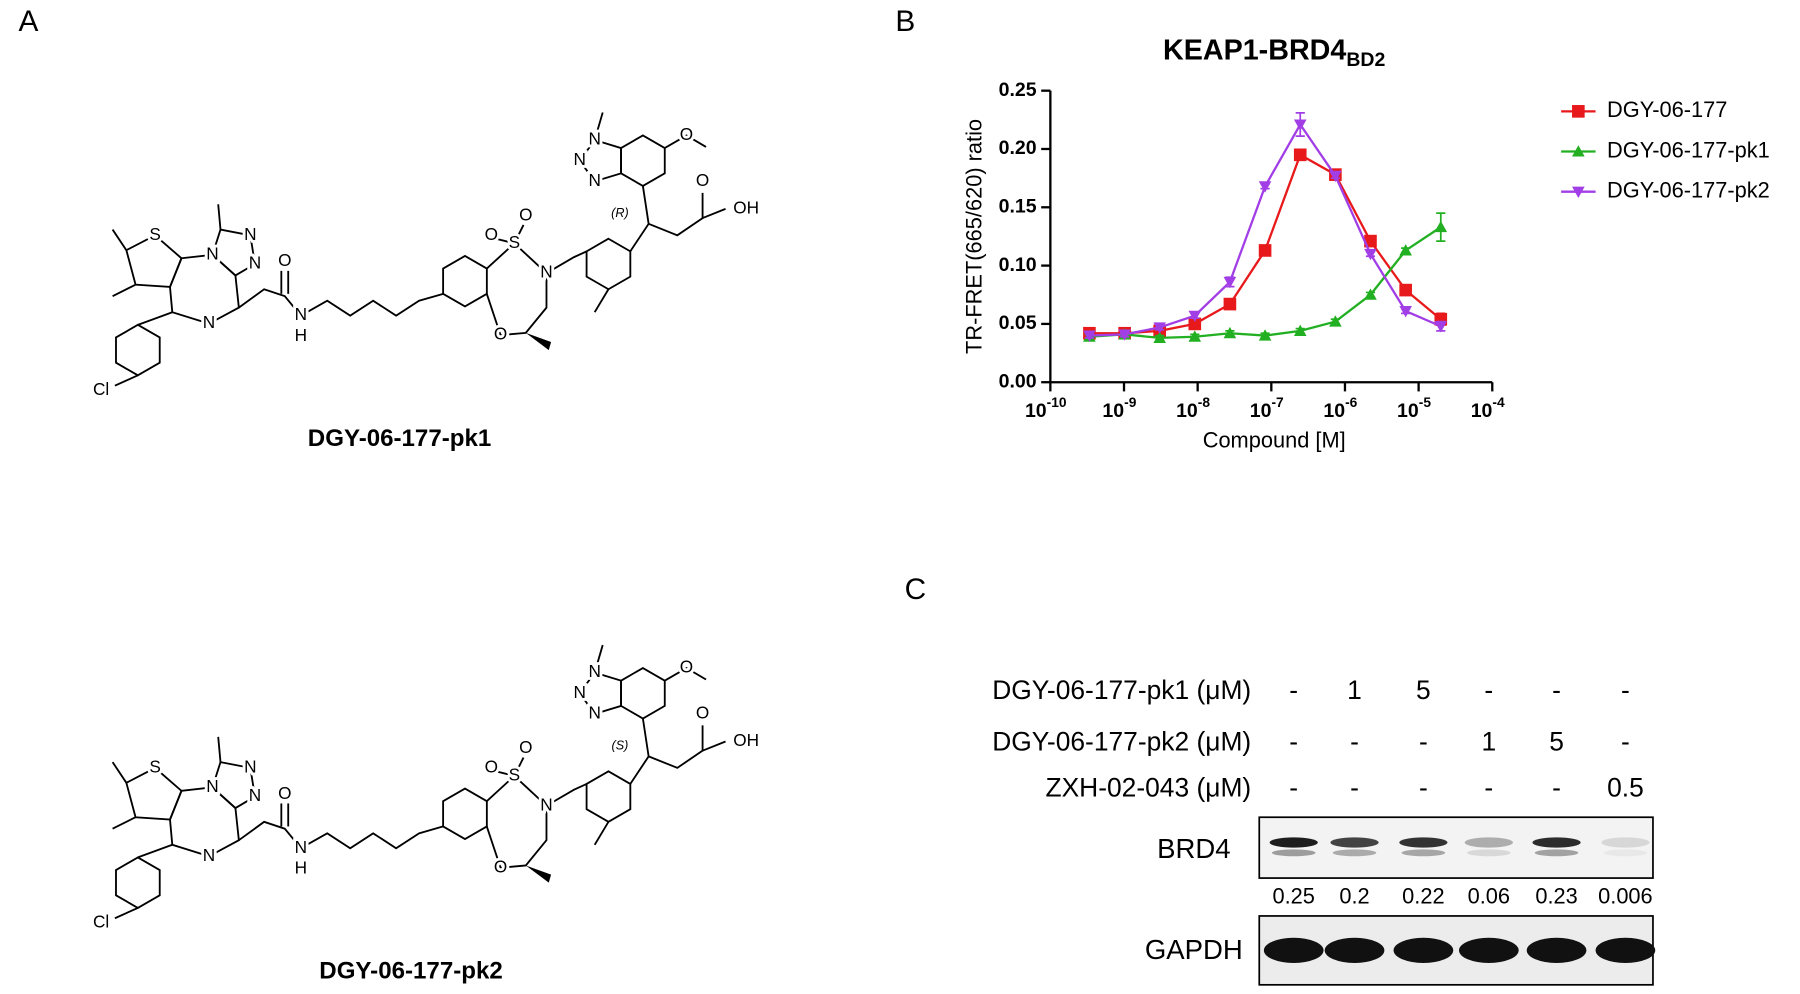 The image size is (1800, 994). What do you see at coordinates (1456, 847) in the screenshot?
I see `blot-frame` at bounding box center [1456, 847].